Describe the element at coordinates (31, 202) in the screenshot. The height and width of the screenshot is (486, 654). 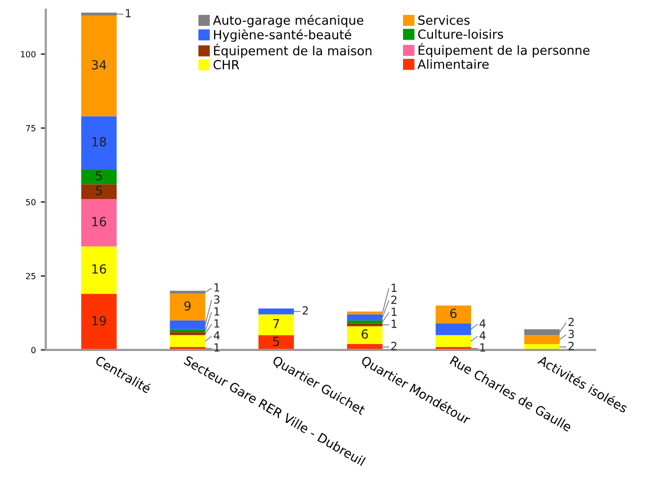
I see `y-tick-label: 50` at that location.